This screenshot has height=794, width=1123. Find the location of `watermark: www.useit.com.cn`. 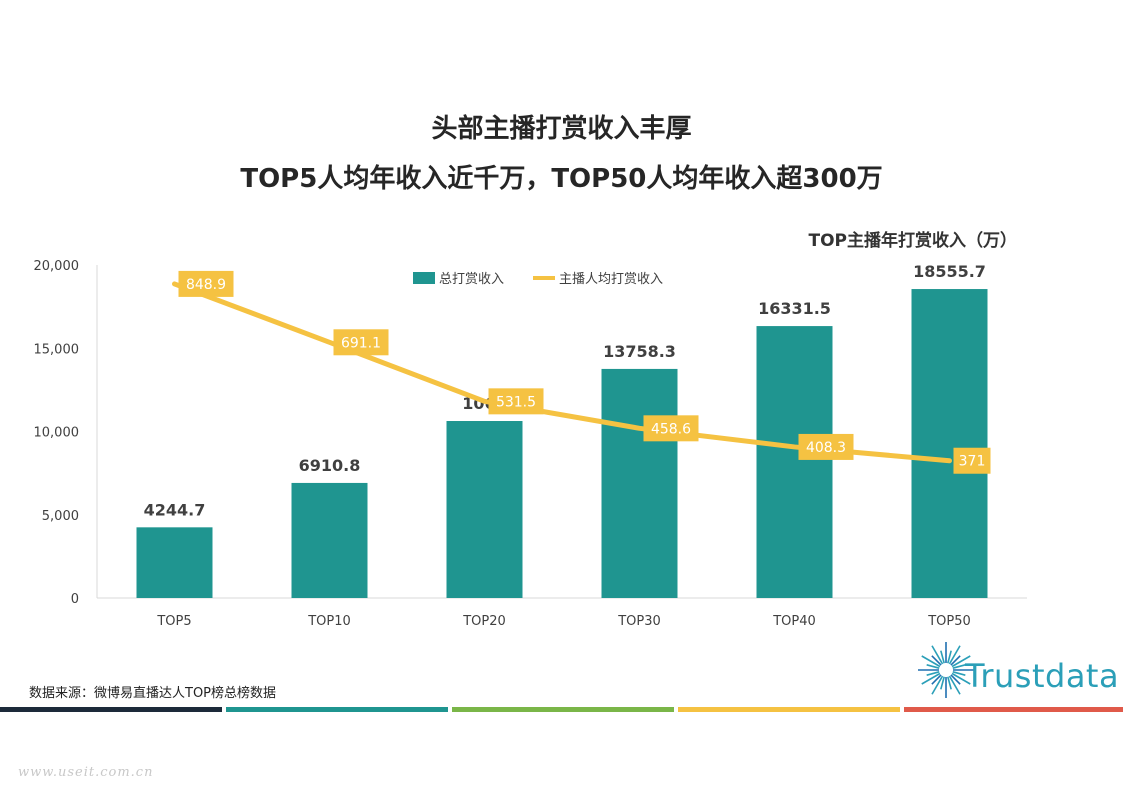

watermark: www.useit.com.cn is located at coordinates (86, 772).